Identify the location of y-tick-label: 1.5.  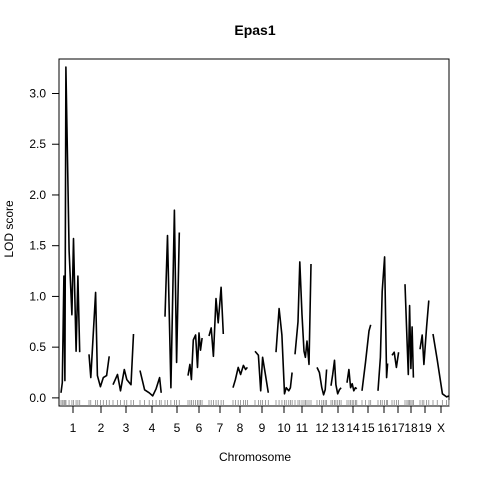
(37, 246).